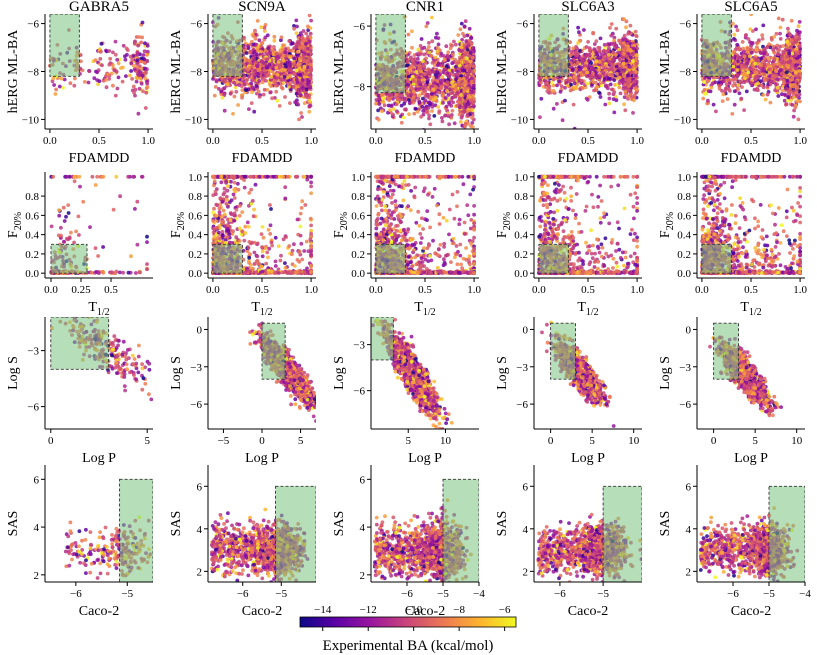  What do you see at coordinates (390, 54) in the screenshot?
I see `favorable-region` at bounding box center [390, 54].